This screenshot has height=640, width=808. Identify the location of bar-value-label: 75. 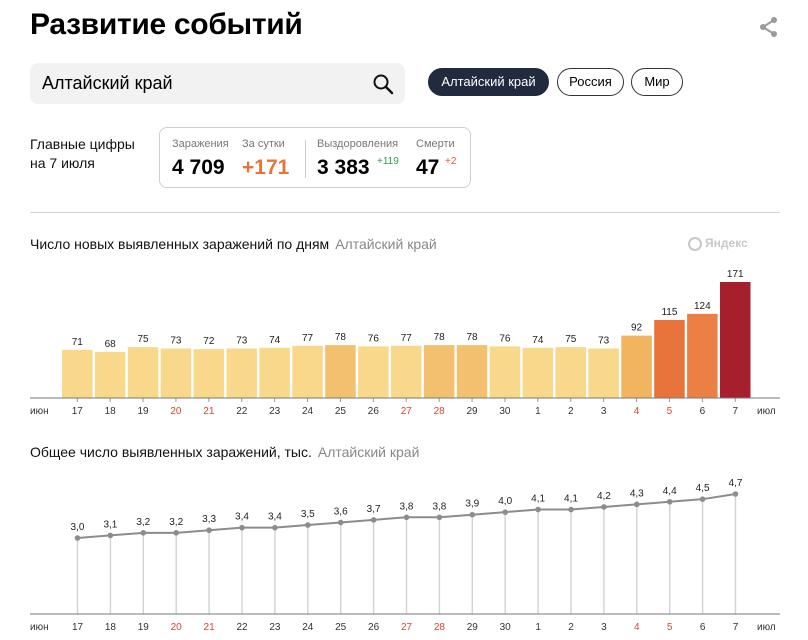
(143, 339).